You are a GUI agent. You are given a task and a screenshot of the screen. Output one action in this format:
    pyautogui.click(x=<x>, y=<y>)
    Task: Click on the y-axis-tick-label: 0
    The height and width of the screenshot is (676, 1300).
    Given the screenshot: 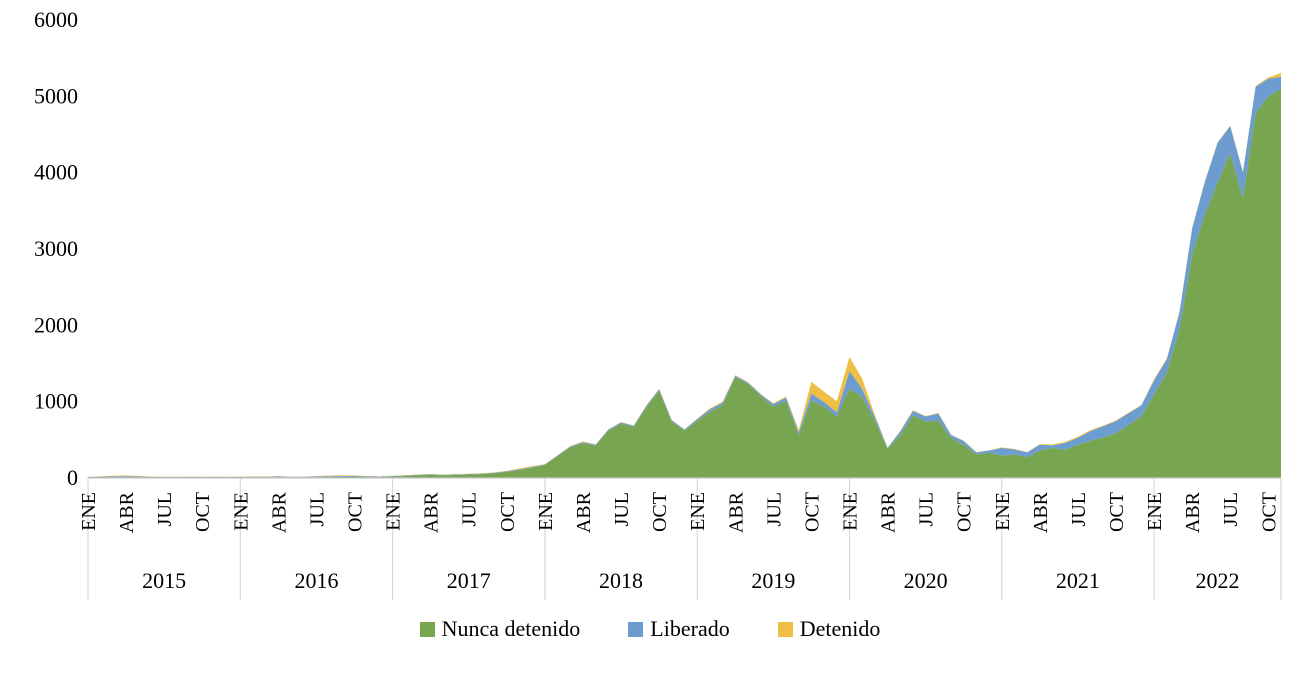 What is the action you would take?
    pyautogui.click(x=72, y=477)
    